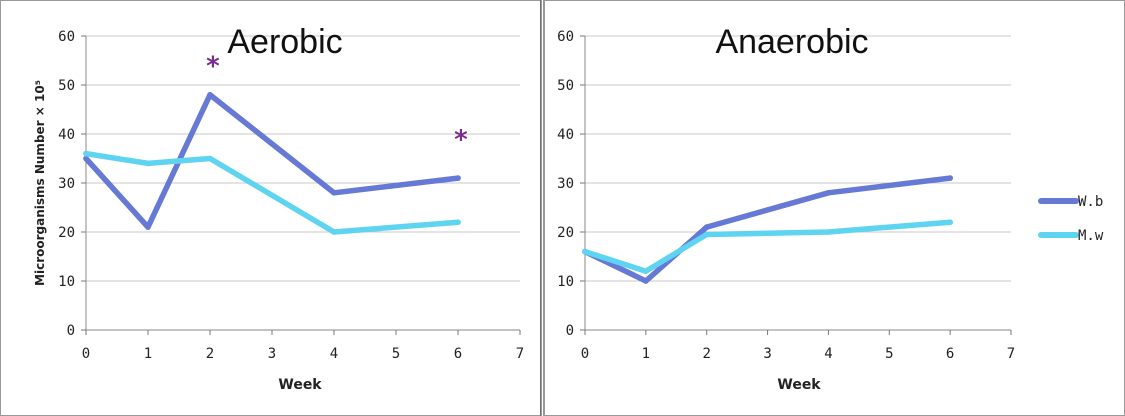  I want to click on y-axis-label: Microorganisms Number × 10⁵, so click(40, 183).